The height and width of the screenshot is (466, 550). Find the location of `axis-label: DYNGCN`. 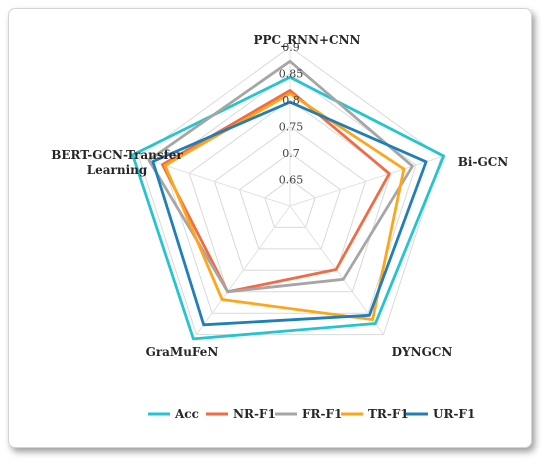

axis-label: DYNGCN is located at coordinates (422, 352).